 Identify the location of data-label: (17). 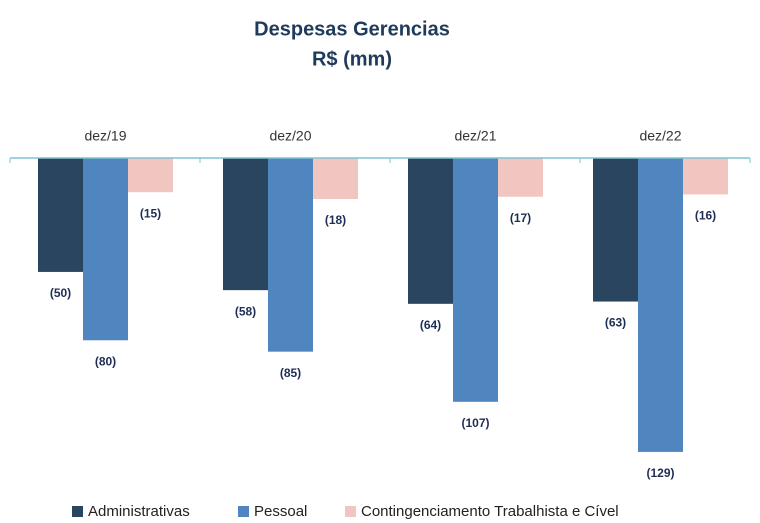
(520, 218).